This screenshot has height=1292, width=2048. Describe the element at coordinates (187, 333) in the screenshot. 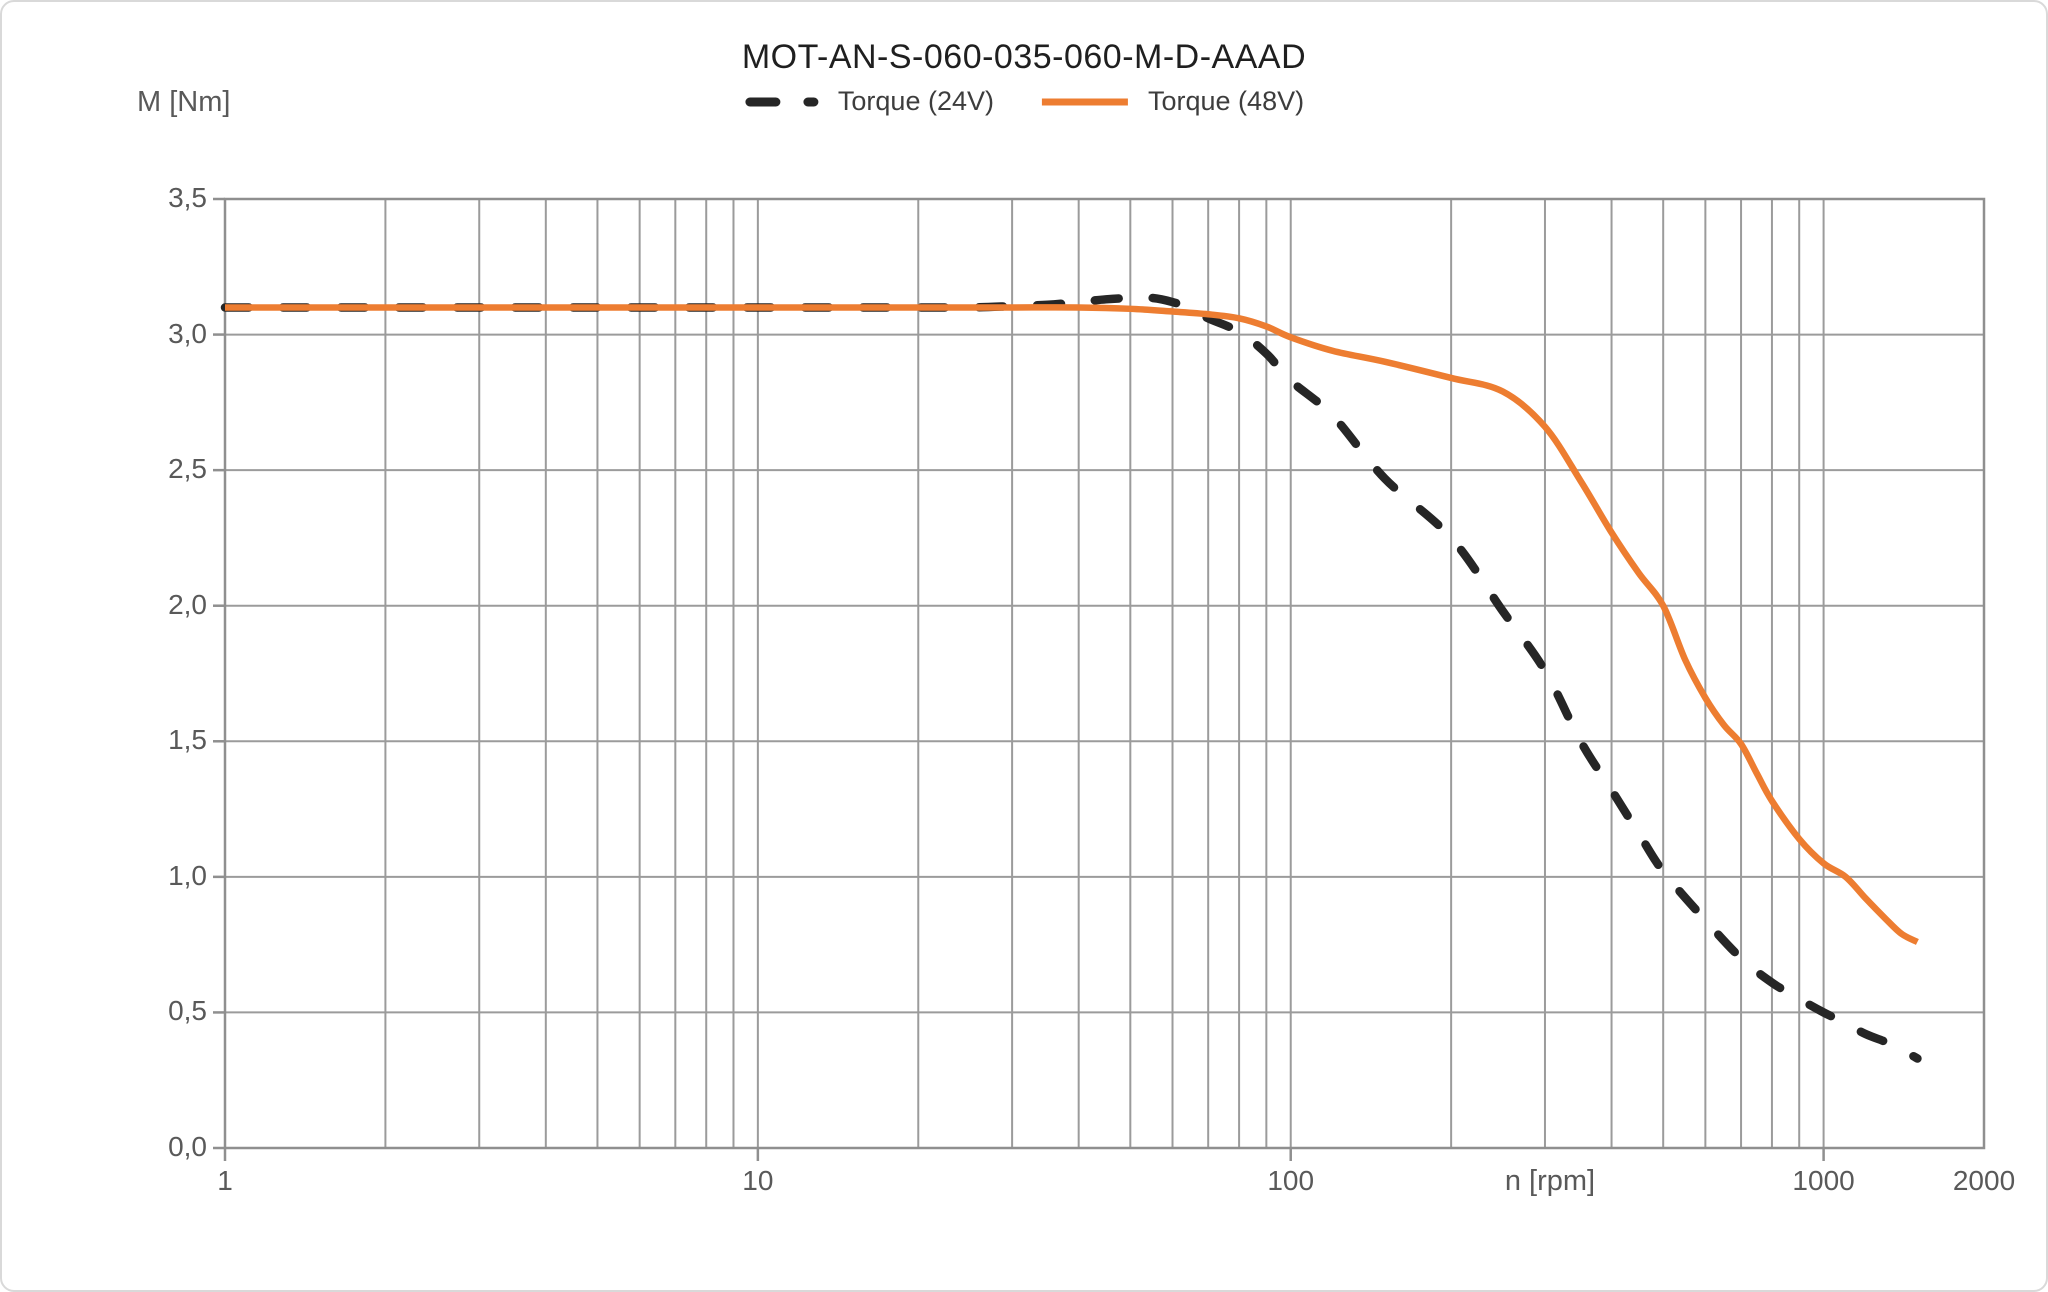

I see `y-tick-label: 3,0` at that location.